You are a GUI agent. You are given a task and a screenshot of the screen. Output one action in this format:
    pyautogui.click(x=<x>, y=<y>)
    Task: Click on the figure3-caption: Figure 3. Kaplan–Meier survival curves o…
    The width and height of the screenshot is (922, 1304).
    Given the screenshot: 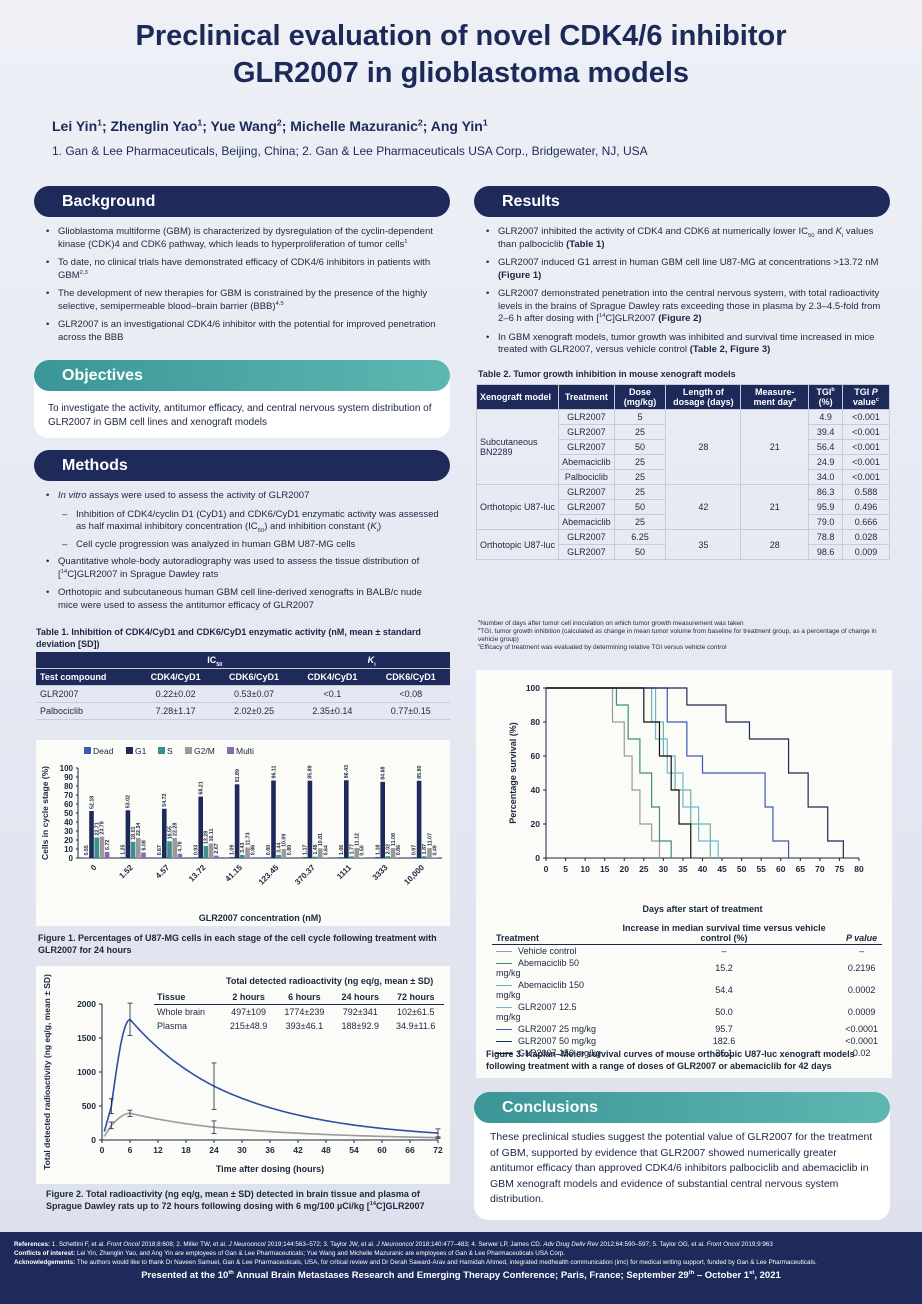 What is the action you would take?
    pyautogui.click(x=670, y=1060)
    